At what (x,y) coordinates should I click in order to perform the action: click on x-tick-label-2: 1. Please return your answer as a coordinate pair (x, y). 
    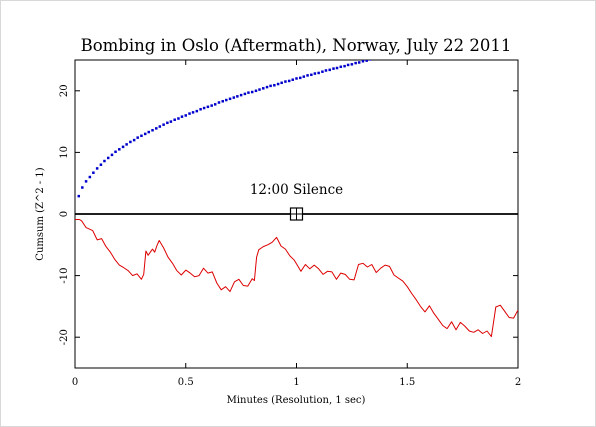
    Looking at the image, I should click on (296, 382).